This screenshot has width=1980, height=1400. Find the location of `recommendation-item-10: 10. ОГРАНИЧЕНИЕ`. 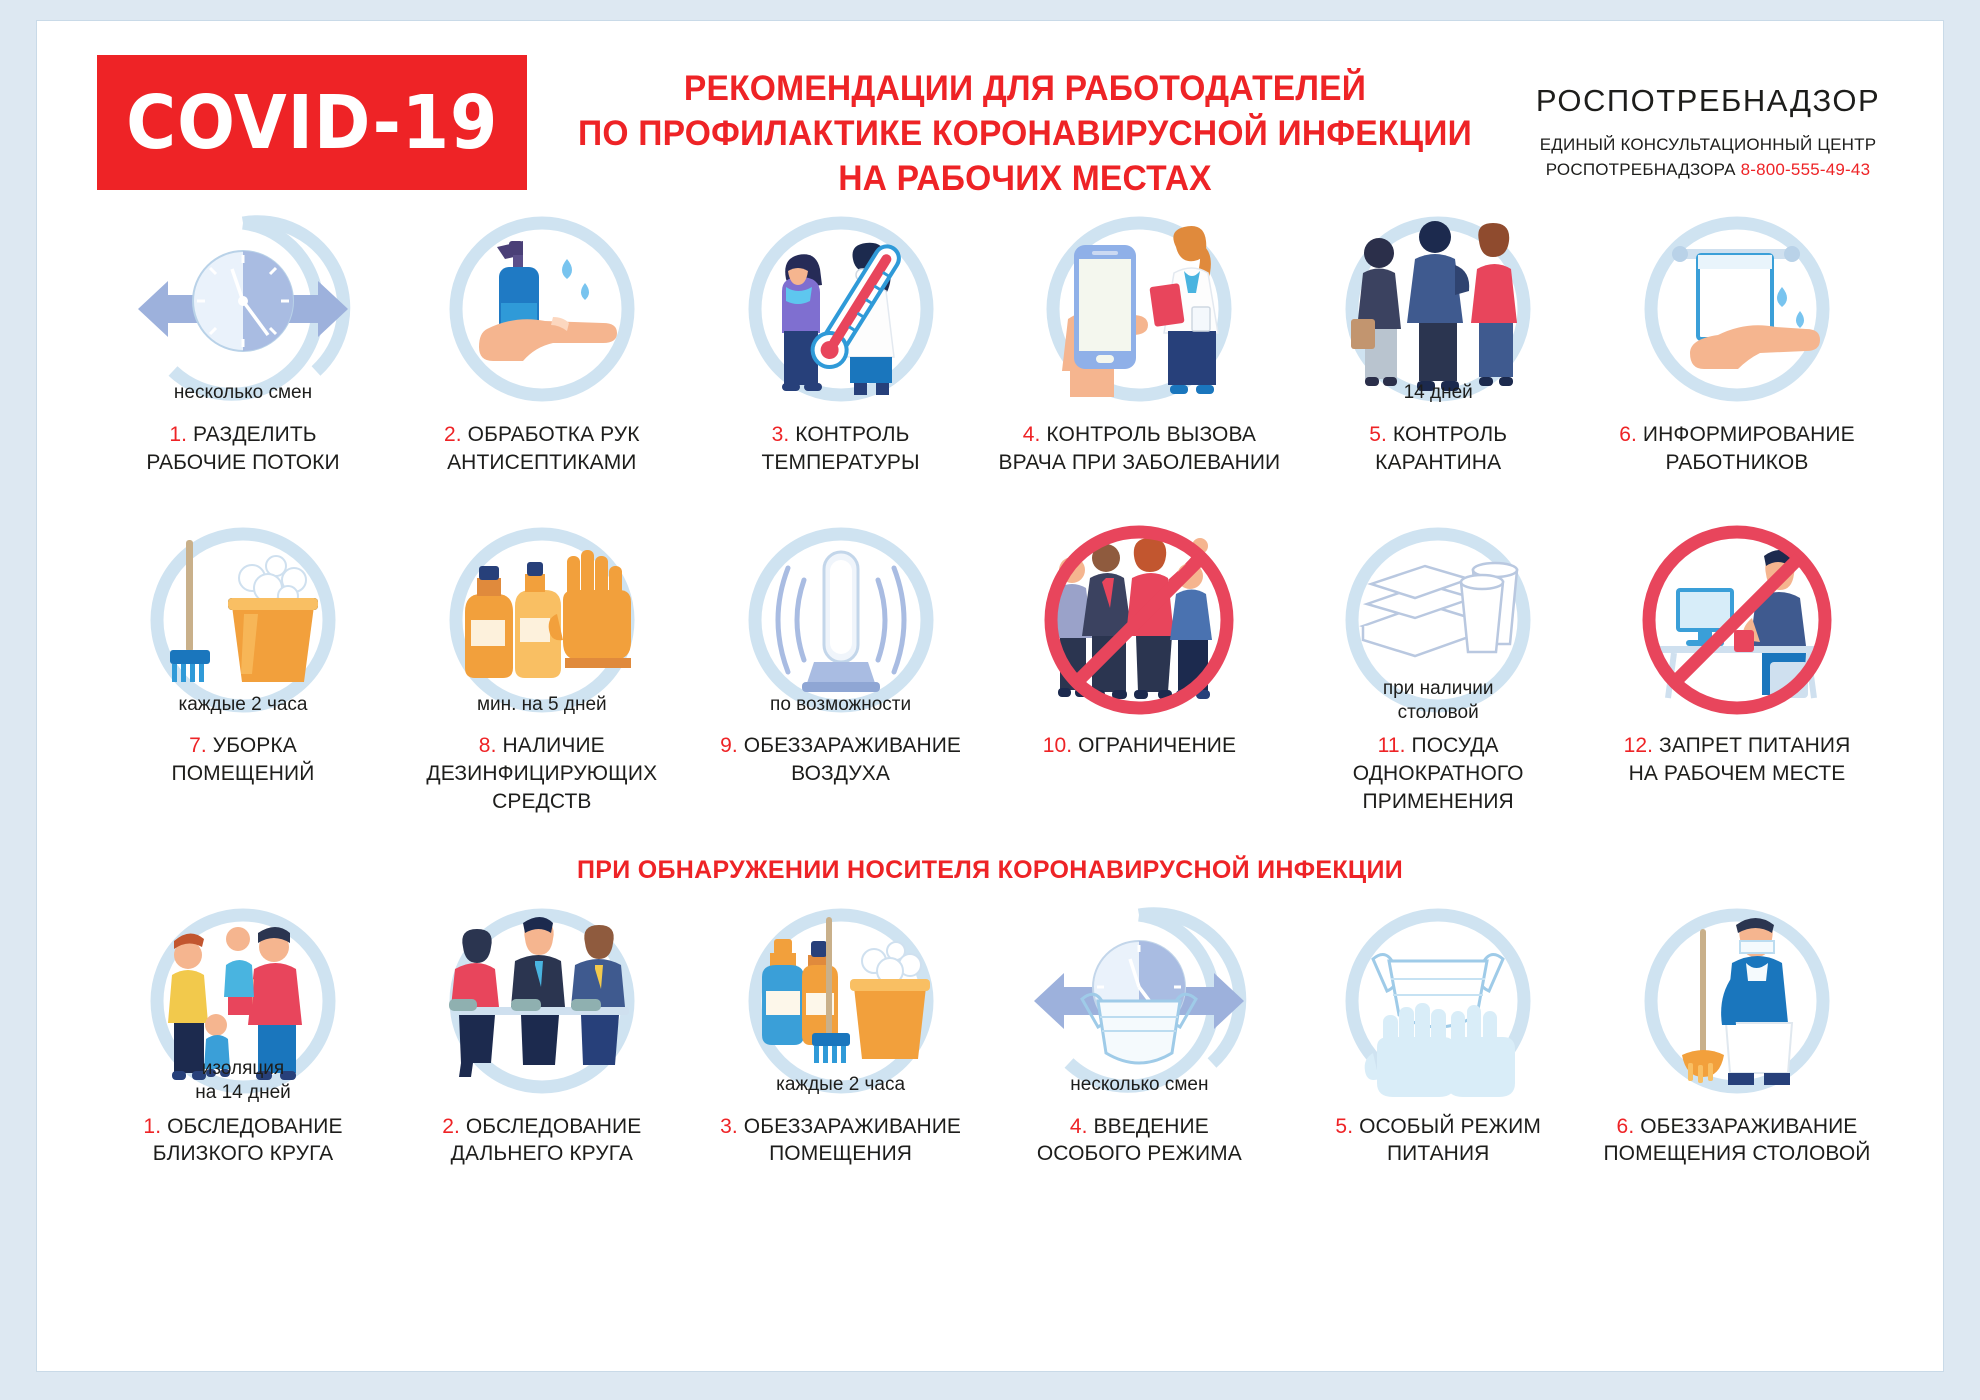

recommendation-item-10: 10. ОГРАНИЧЕНИЕ is located at coordinates (1139, 668).